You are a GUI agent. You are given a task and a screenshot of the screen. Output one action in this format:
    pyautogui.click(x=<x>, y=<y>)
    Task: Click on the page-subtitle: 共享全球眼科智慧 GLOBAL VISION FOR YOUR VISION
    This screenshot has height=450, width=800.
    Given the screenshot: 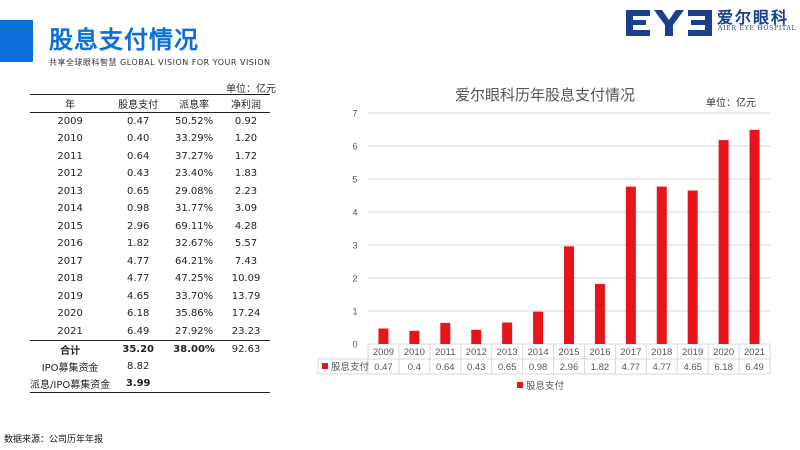 What is the action you would take?
    pyautogui.click(x=160, y=62)
    